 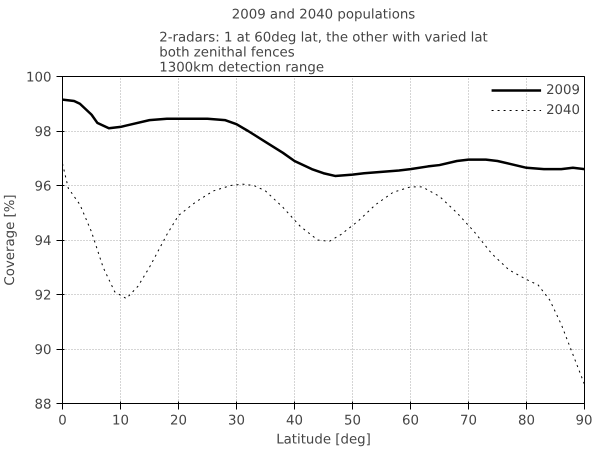 What do you see at coordinates (563, 110) in the screenshot?
I see `legend-label: 2040` at bounding box center [563, 110].